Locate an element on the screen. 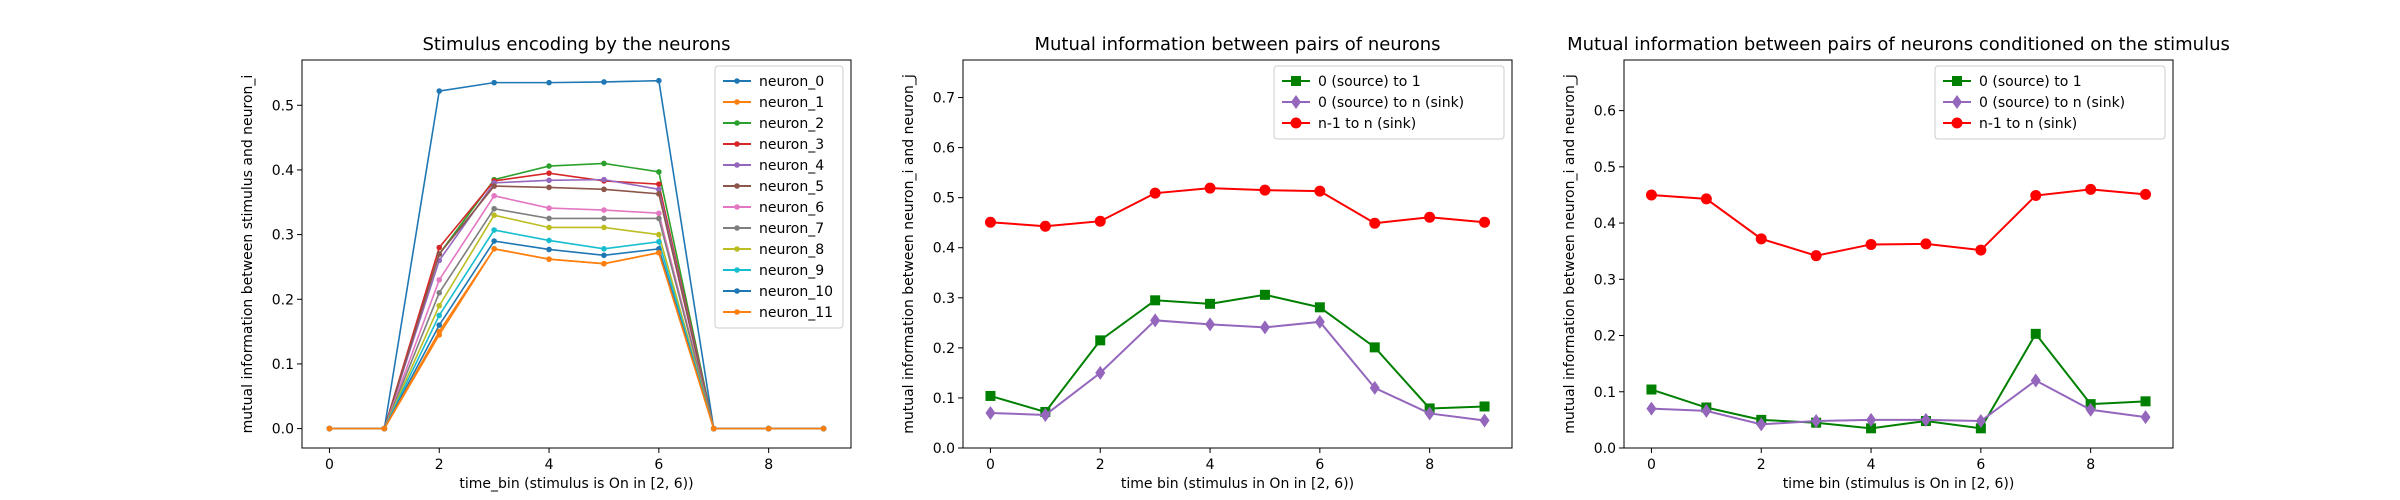 The width and height of the screenshot is (2400, 500). legend-label: neuron_9 is located at coordinates (791, 271).